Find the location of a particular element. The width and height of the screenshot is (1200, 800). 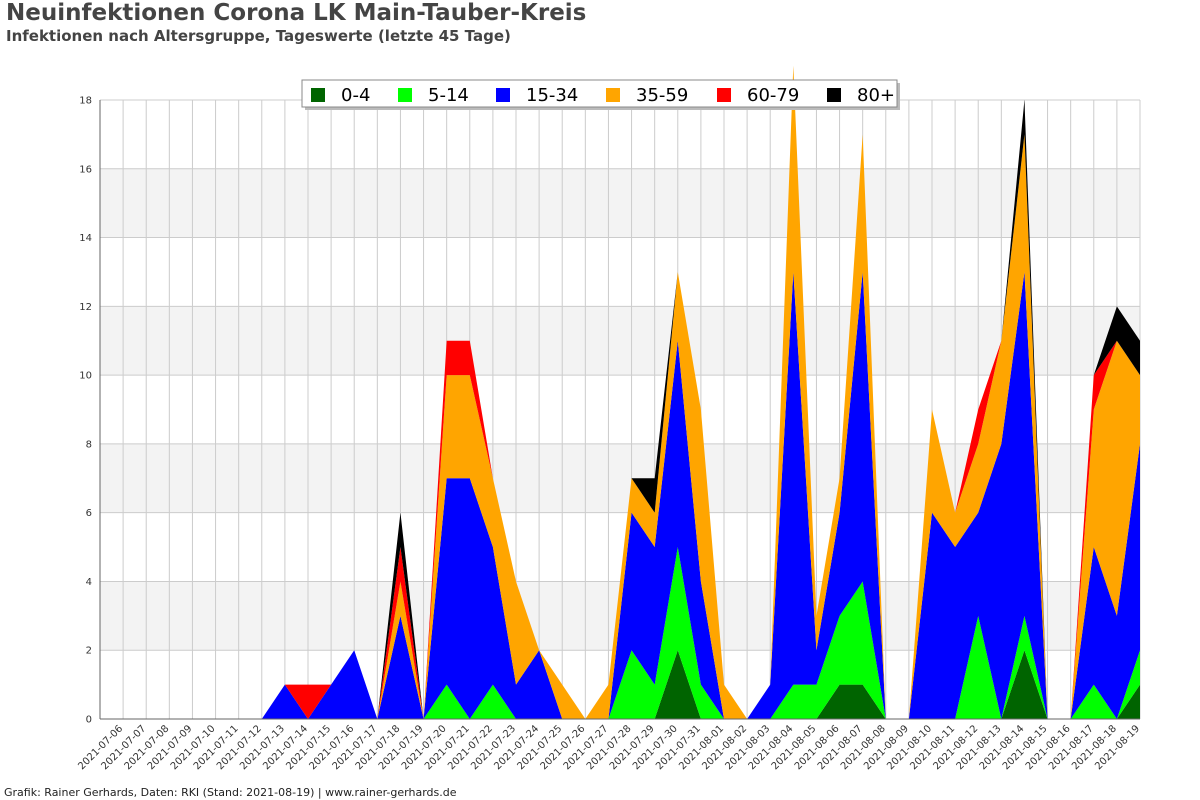

y-tick-label: 4 is located at coordinates (89, 582).